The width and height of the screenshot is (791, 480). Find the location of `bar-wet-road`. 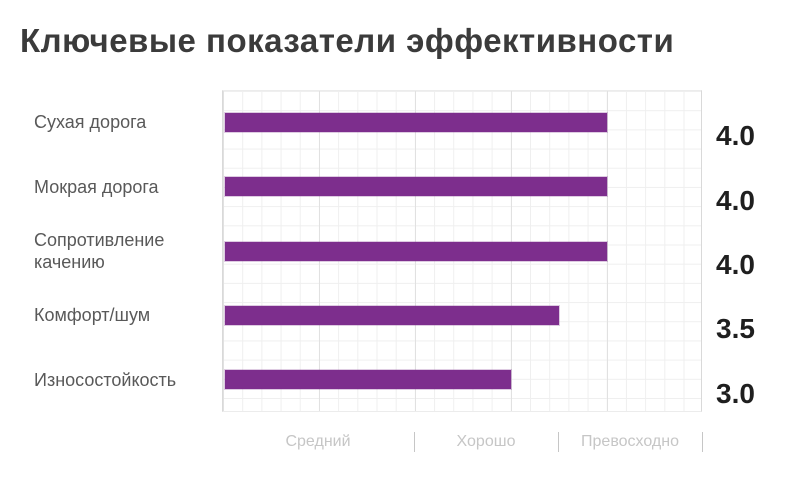

bar-wet-road is located at coordinates (416, 187).